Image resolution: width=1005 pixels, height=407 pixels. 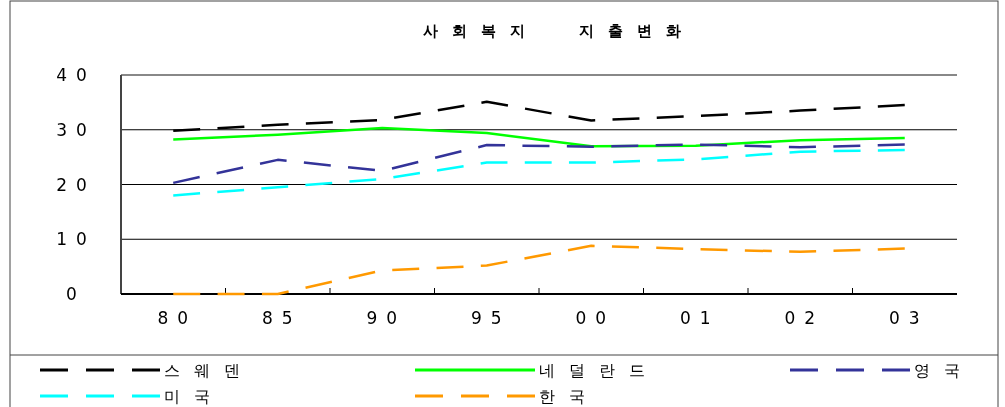 What do you see at coordinates (194, 396) in the screenshot?
I see `legend-label: 미국` at bounding box center [194, 396].